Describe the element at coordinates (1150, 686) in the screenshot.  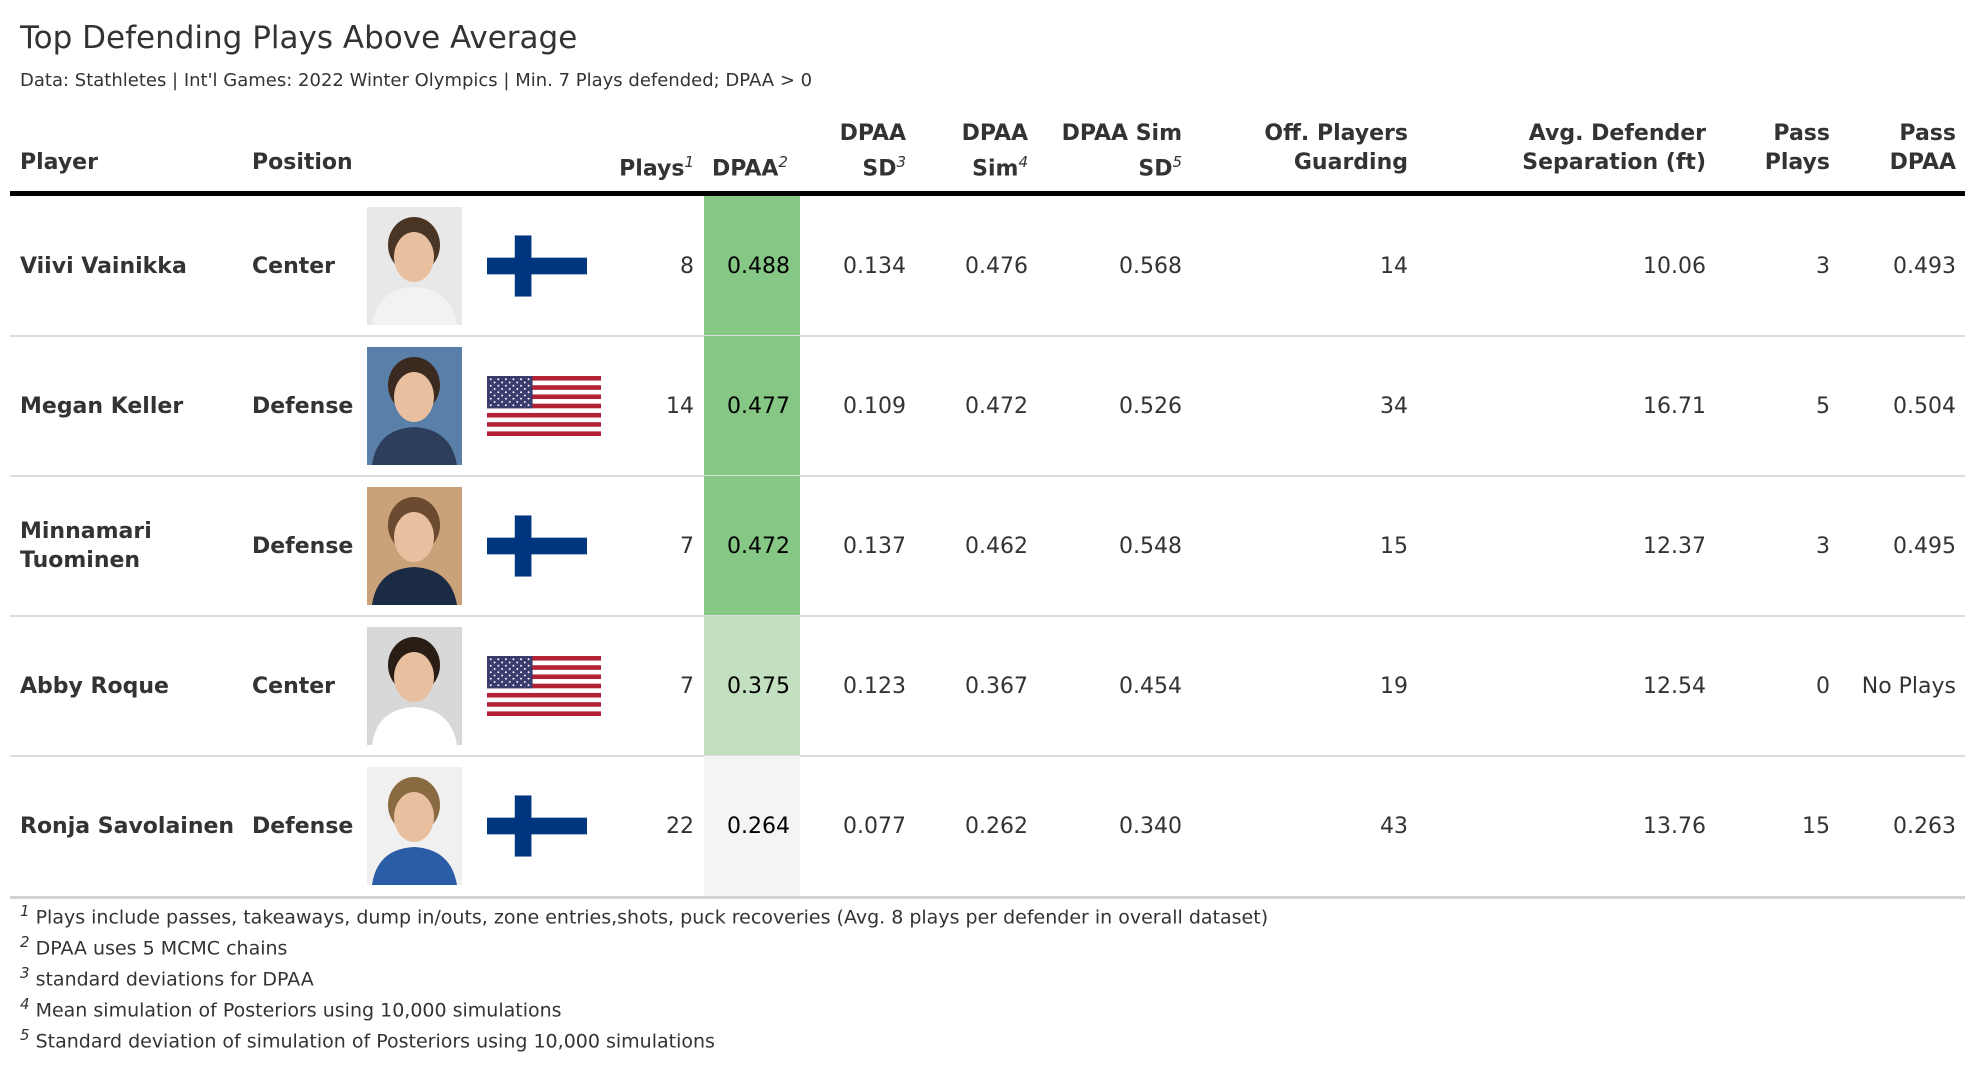
I see `dpaa-sim-sd-value: 0.454` at that location.